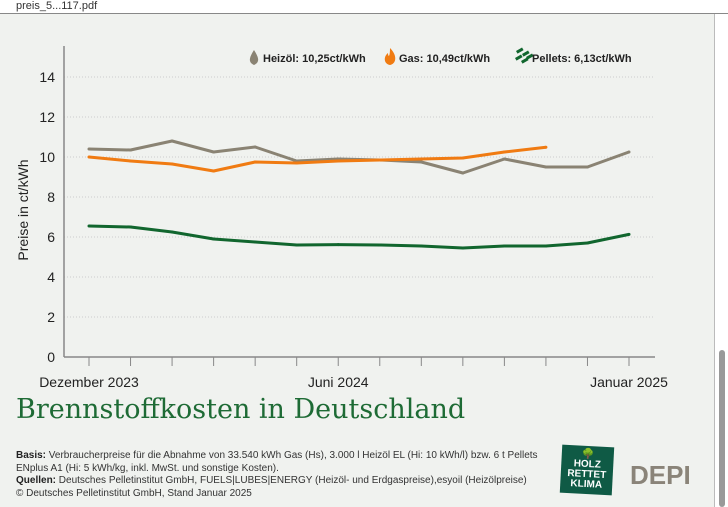 The width and height of the screenshot is (728, 507). I want to click on holz-rettet-klima-logo: 🌳 HOLZ RETTET KLIMA, so click(587, 470).